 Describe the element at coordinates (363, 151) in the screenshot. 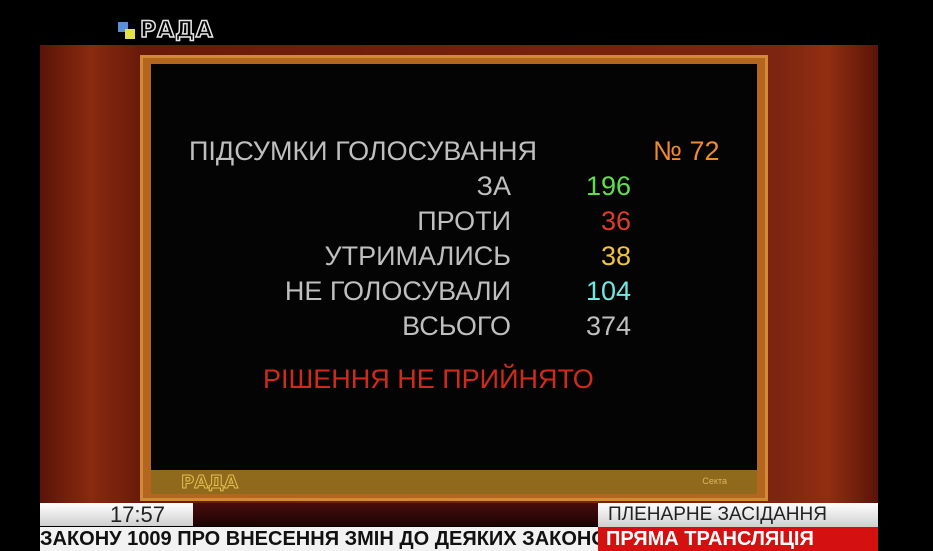

I see `board-title: ПІДСУМКИ ГОЛОСУВАННЯ` at that location.